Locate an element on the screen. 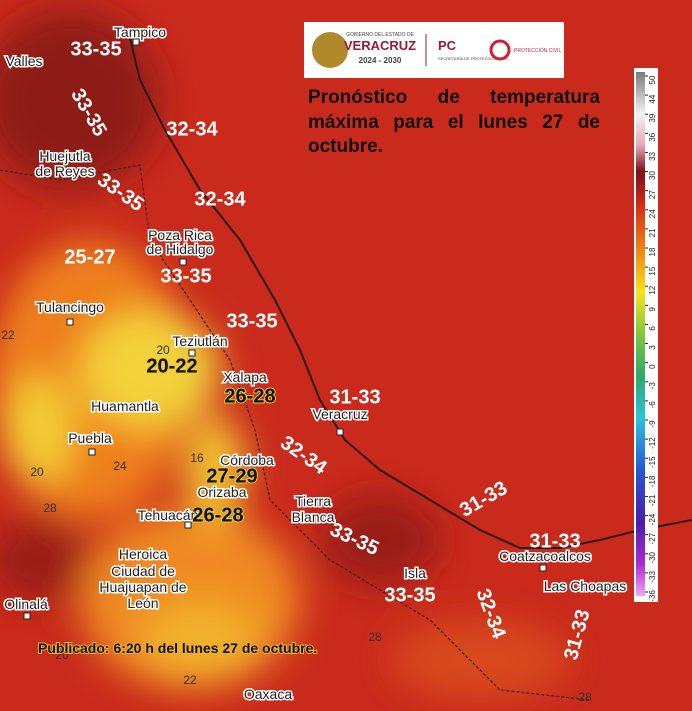 Image resolution: width=692 pixels, height=711 pixels. colorbar-tick-label: 18 is located at coordinates (652, 251).